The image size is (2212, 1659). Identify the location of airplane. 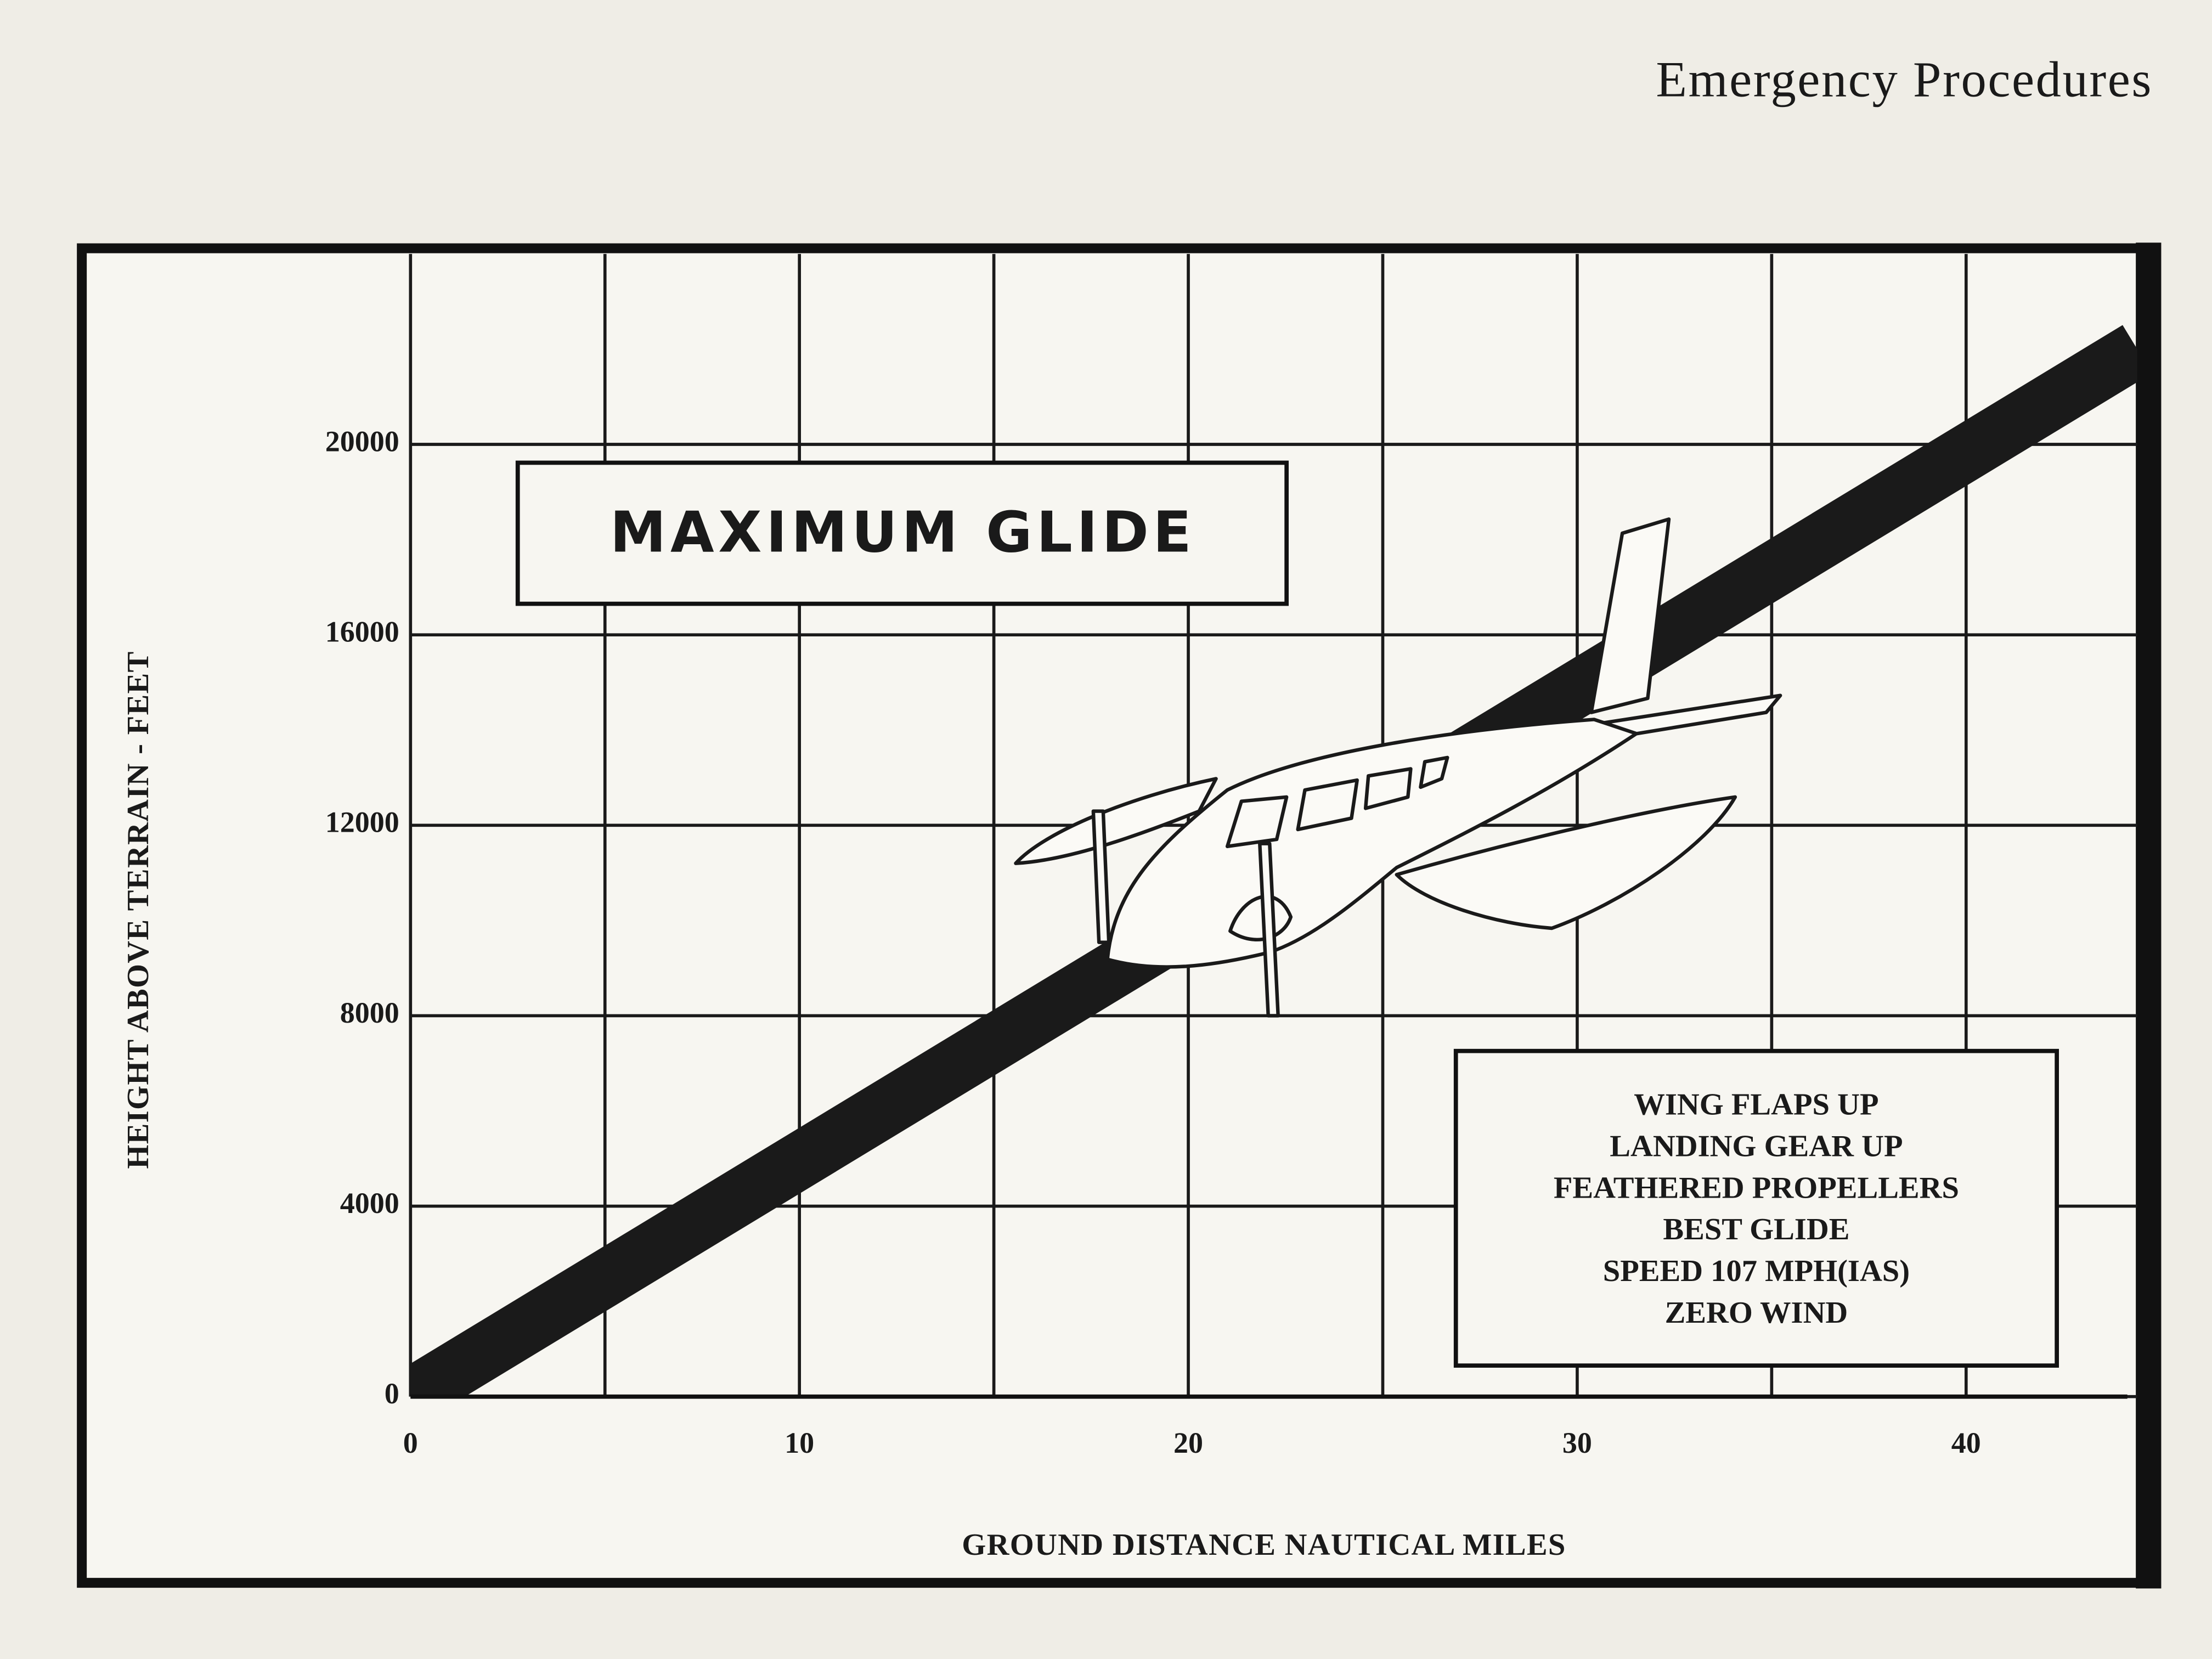
(1398, 768).